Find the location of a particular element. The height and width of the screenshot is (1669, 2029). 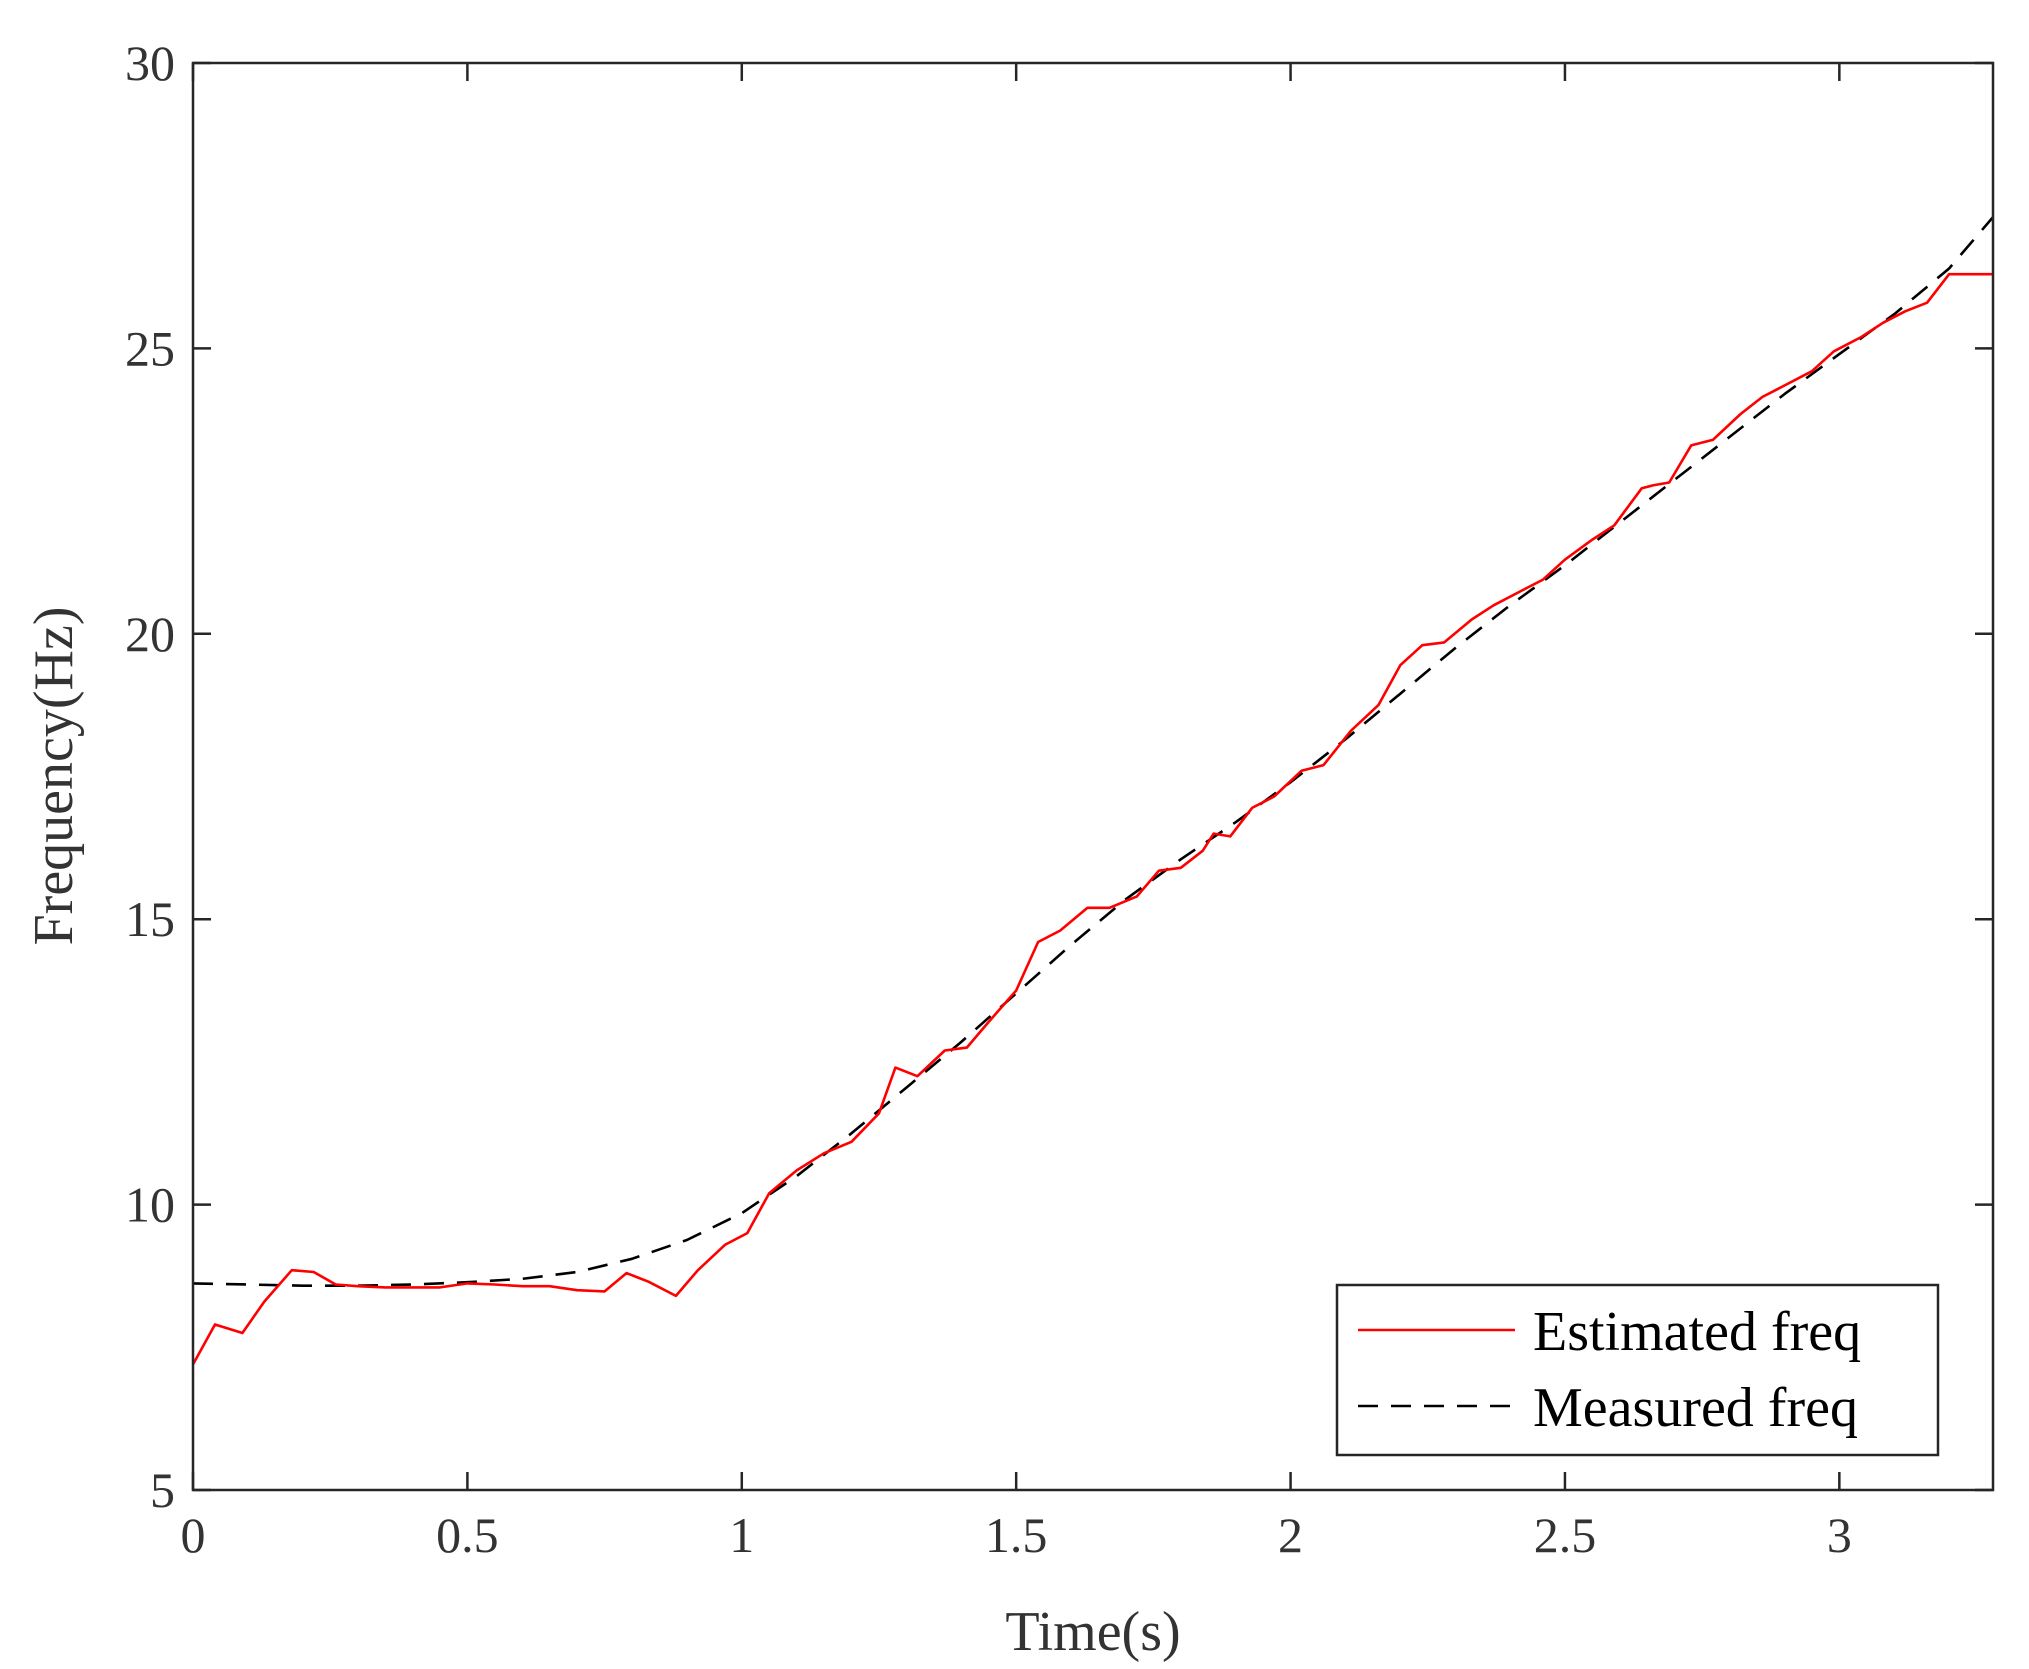

y-tick-label: 5 is located at coordinates (162, 1490).